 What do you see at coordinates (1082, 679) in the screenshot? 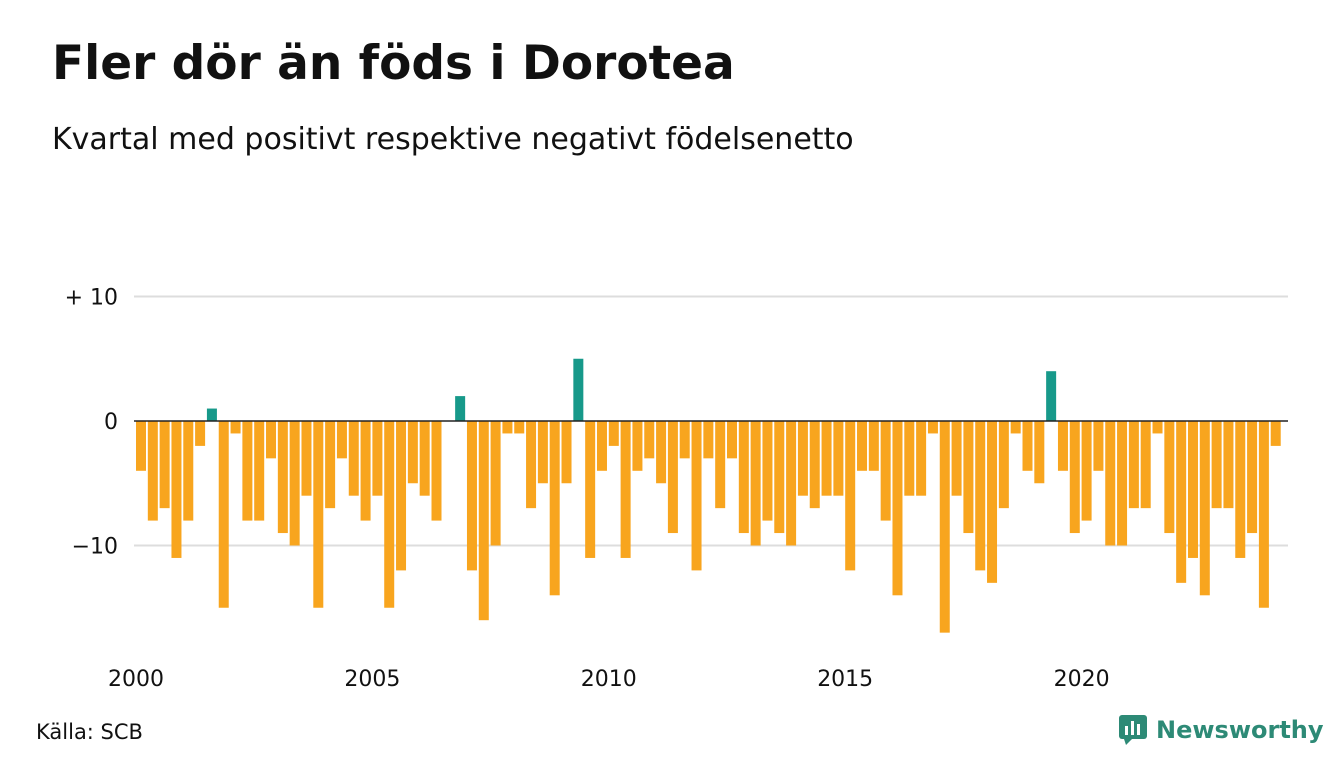
I see `x-tick-label: 2020` at bounding box center [1082, 679].